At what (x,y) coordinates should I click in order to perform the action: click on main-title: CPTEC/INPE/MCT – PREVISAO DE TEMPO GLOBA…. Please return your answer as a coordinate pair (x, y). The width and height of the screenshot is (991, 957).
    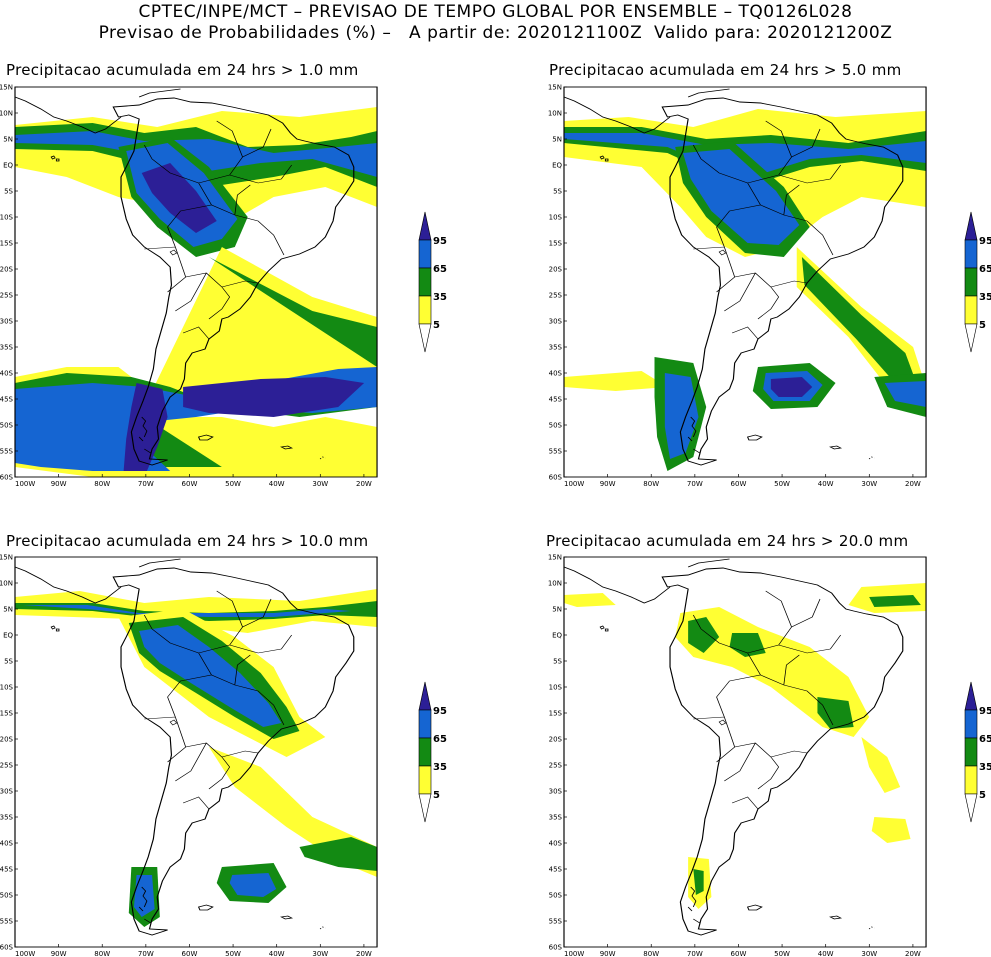
    Looking at the image, I should click on (495, 12).